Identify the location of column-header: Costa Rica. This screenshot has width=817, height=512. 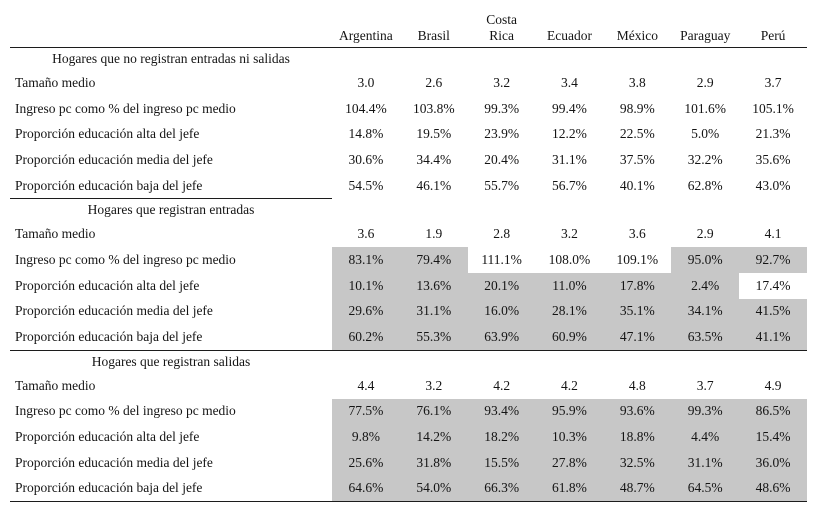
(502, 27).